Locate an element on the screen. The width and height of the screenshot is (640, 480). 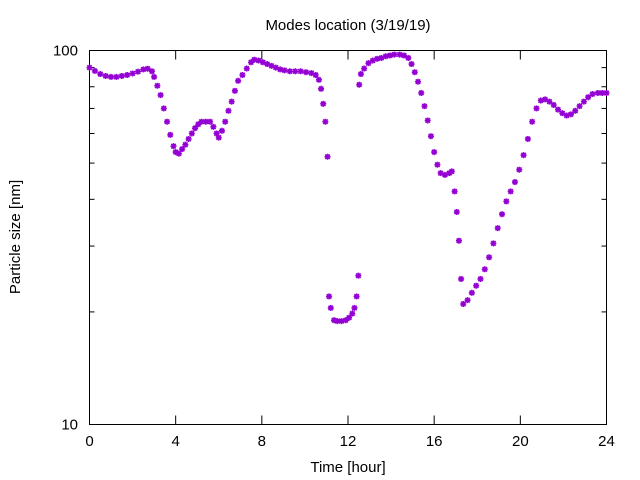
x-tick-label: 16 is located at coordinates (434, 441).